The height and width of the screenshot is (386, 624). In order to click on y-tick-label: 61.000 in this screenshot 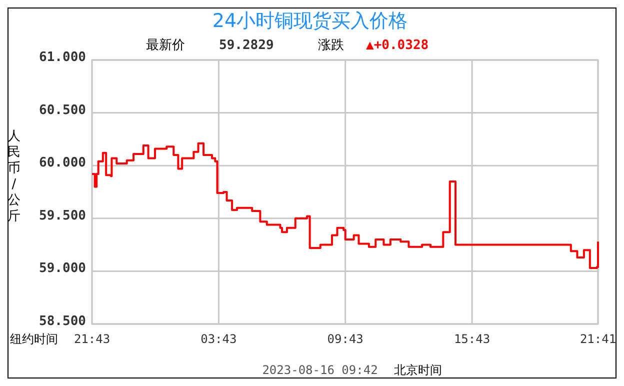, I will do `click(62, 57)`.